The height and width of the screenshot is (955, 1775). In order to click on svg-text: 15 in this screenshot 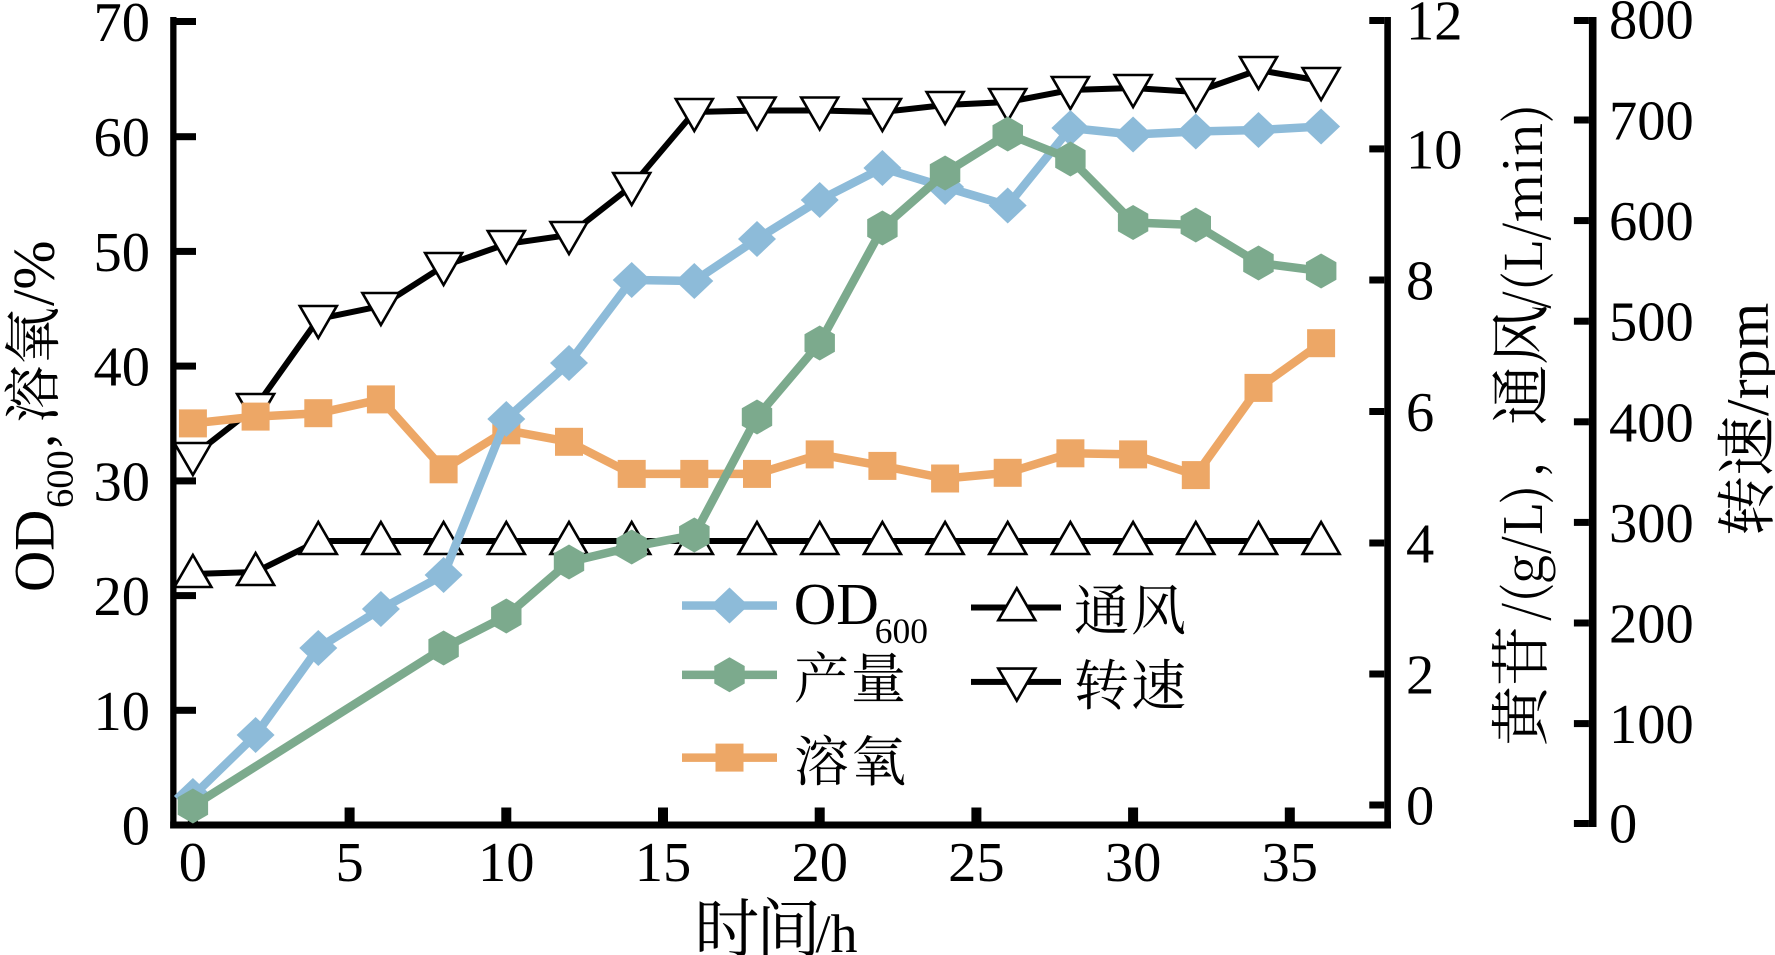, I will do `click(663, 863)`.